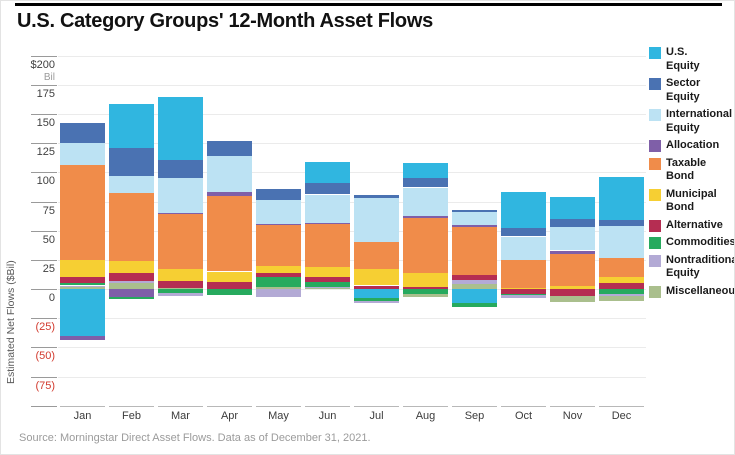  What do you see at coordinates (327, 188) in the screenshot?
I see `bar-segment-jun-sector-equity` at bounding box center [327, 188].